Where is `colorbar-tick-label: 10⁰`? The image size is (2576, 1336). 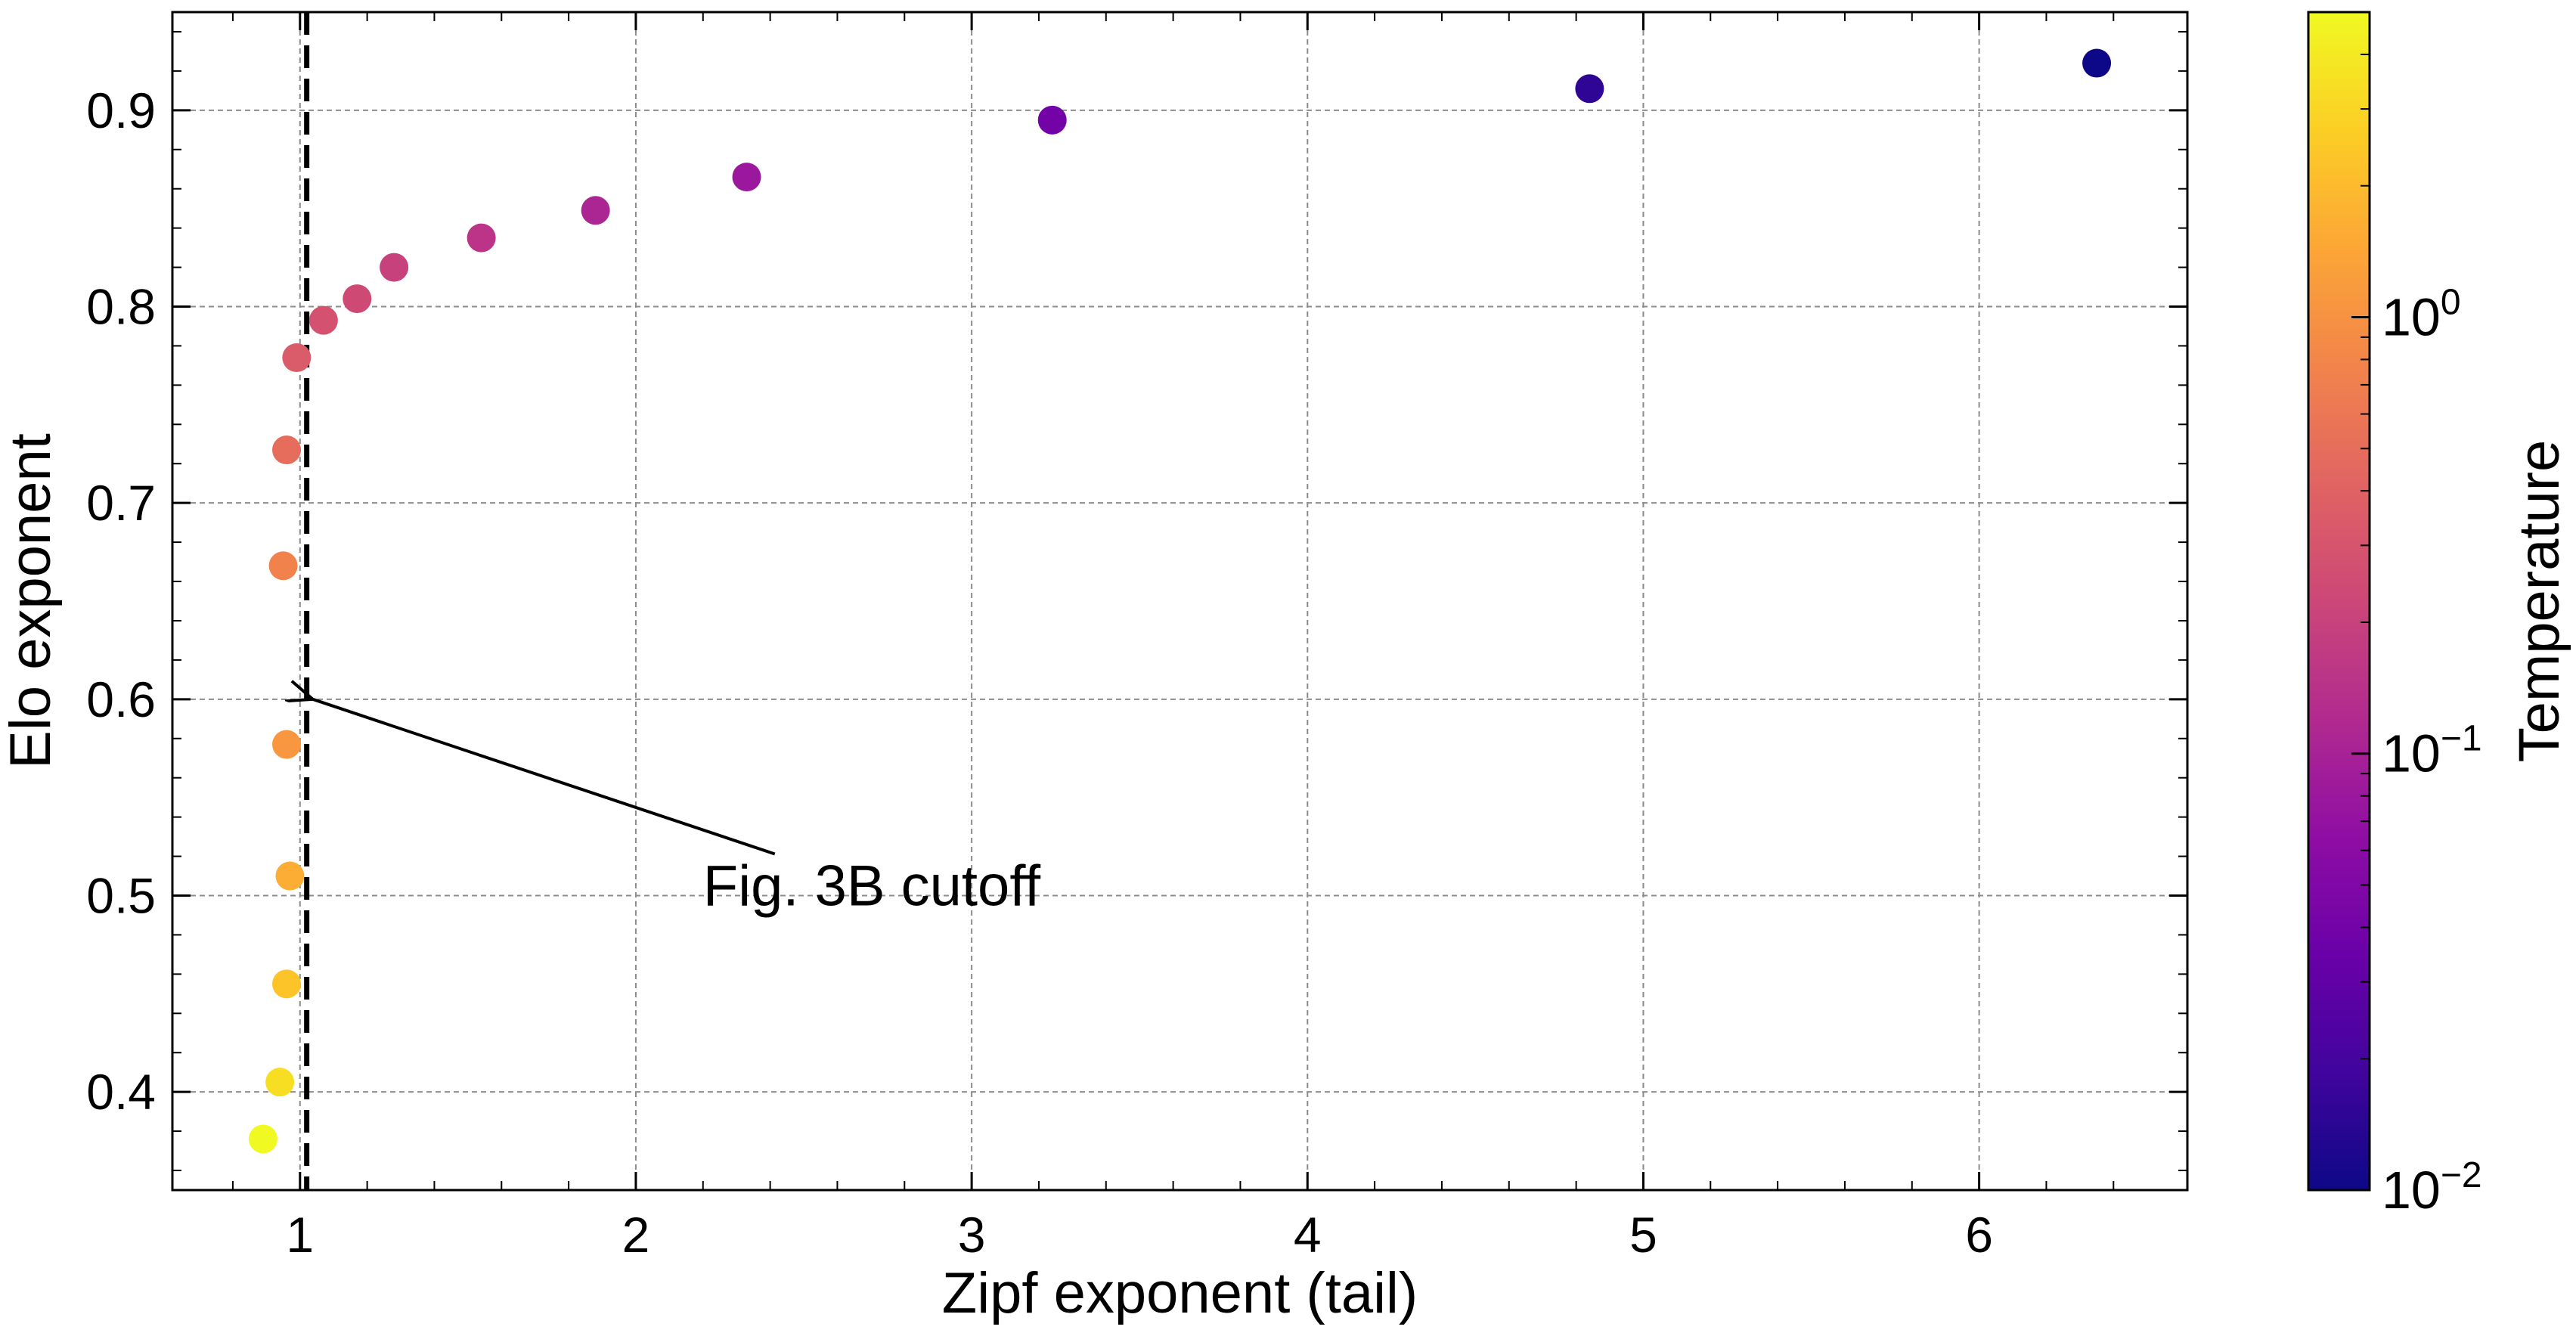 colorbar-tick-label: 10⁰ is located at coordinates (2421, 314).